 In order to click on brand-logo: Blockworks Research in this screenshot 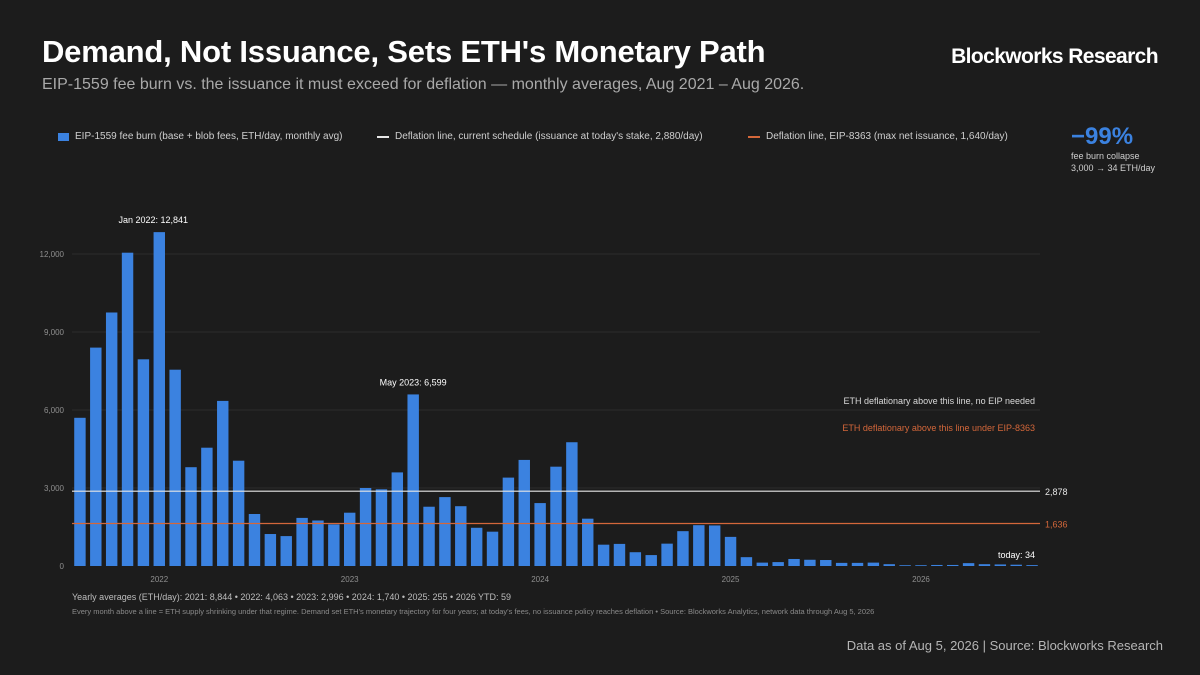, I will do `click(1054, 56)`.